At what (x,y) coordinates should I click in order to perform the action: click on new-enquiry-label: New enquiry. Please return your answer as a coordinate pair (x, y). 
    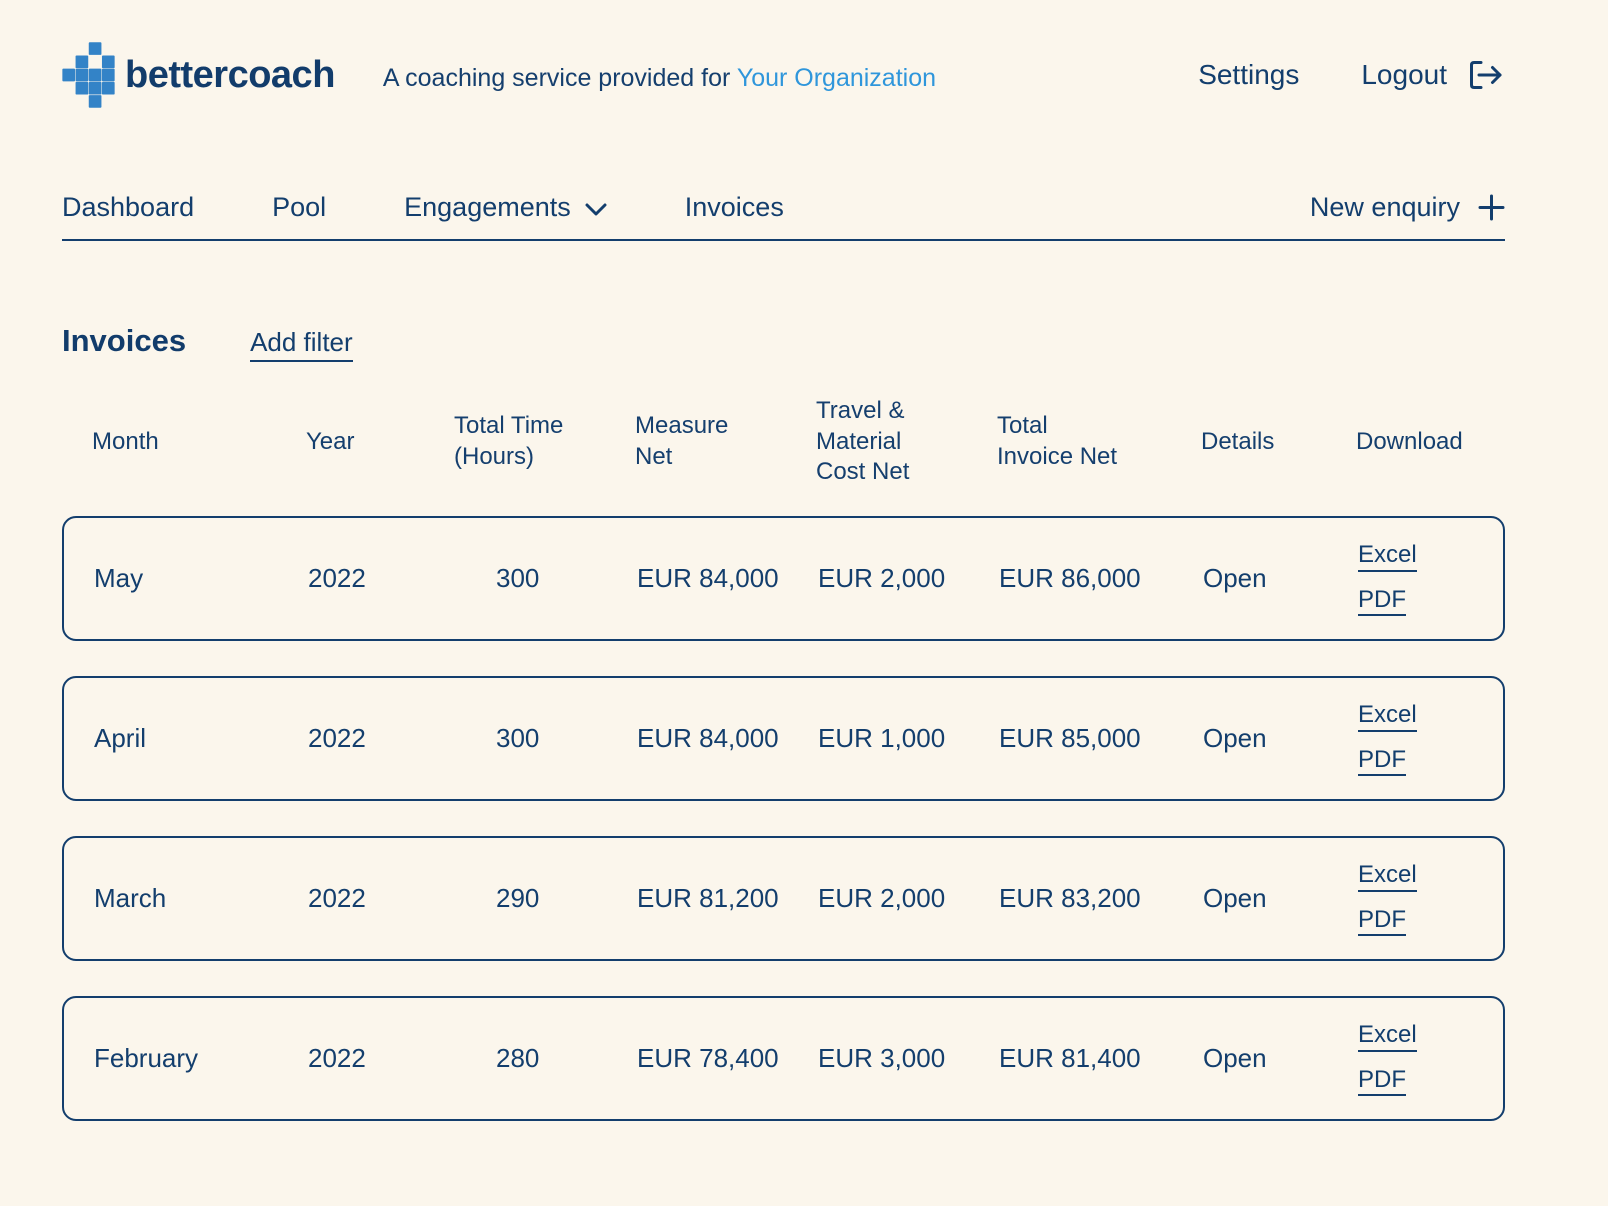
    Looking at the image, I should click on (1384, 207).